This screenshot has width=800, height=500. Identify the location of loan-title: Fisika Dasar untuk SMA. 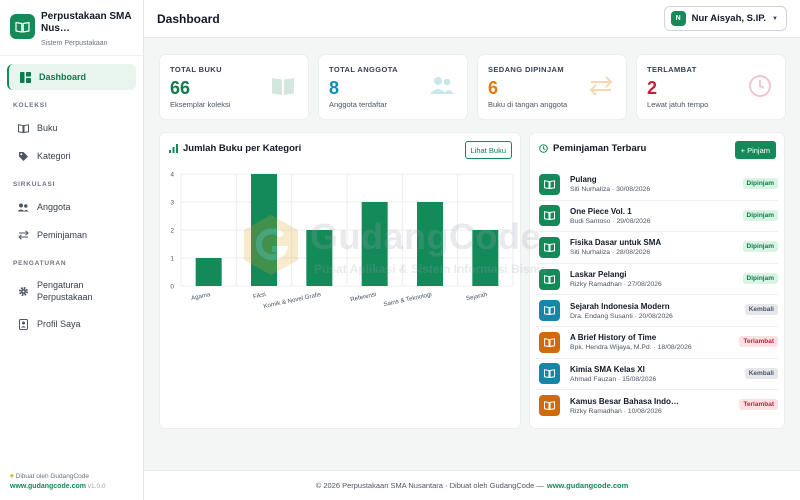
(616, 243).